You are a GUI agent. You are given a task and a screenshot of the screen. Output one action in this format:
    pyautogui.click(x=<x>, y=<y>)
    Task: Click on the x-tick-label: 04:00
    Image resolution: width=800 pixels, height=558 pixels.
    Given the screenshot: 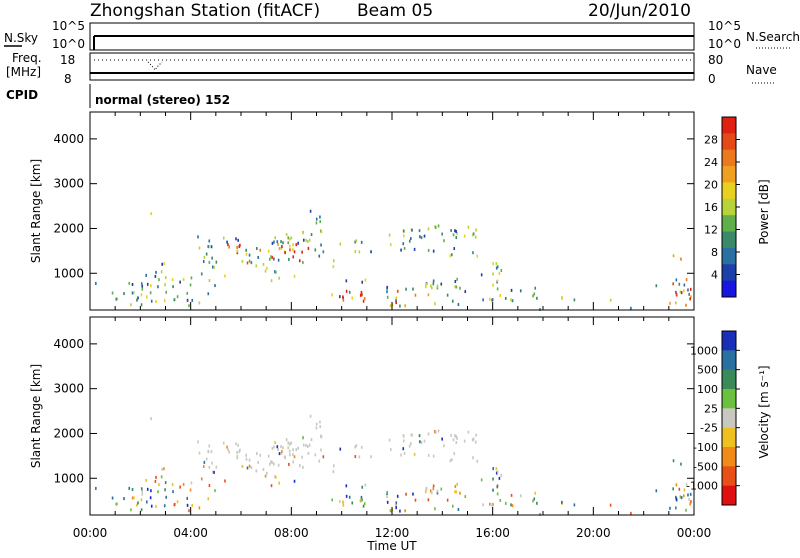 What is the action you would take?
    pyautogui.click(x=190, y=533)
    